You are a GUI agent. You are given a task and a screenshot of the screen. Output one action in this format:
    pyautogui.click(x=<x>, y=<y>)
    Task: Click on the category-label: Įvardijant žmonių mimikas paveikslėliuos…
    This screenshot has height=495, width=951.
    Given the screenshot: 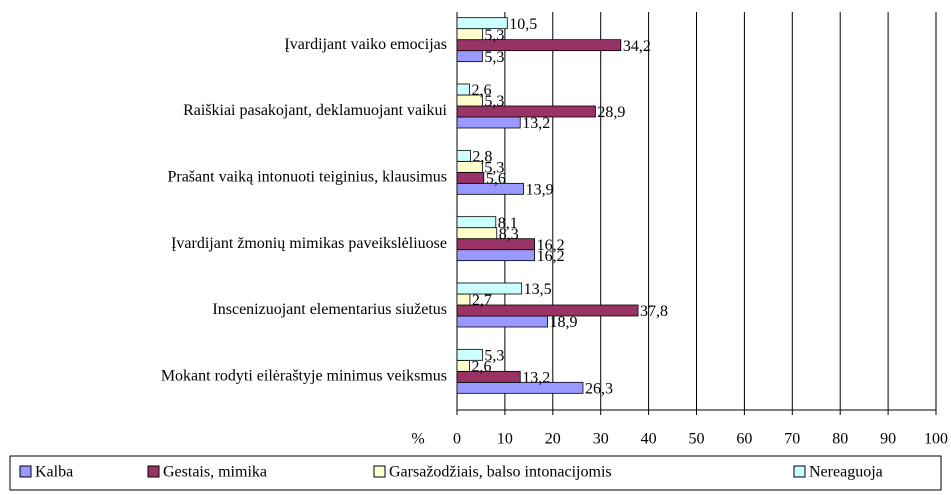 What is the action you would take?
    pyautogui.click(x=309, y=243)
    